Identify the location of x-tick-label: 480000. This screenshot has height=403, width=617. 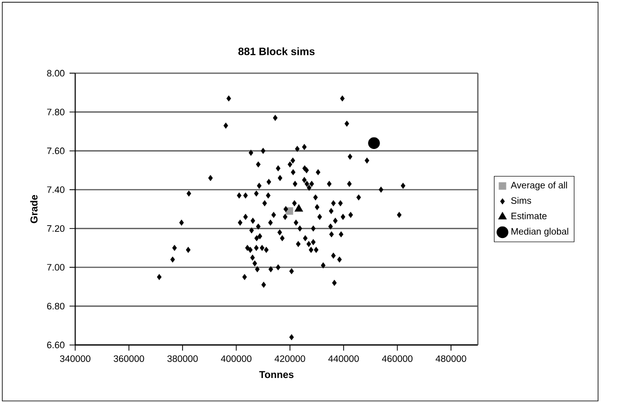
(451, 358).